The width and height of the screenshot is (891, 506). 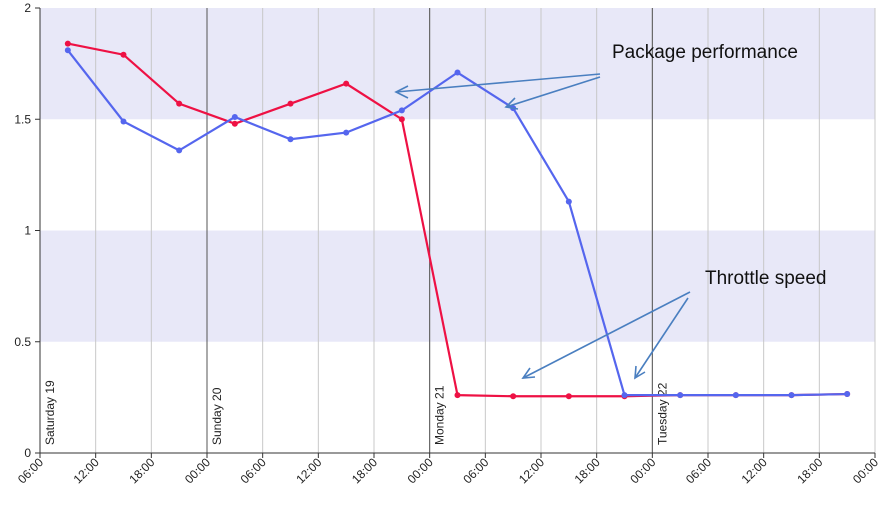 I want to click on y-tick-label: 2, so click(x=27, y=8).